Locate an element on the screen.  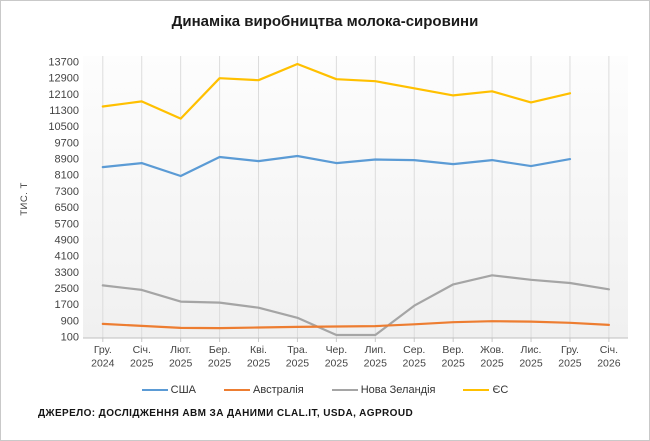
y-tick-label: 1700 is located at coordinates (67, 305).